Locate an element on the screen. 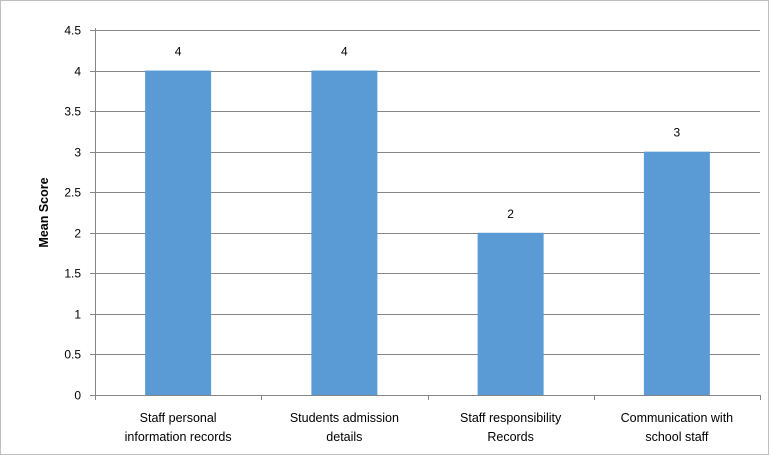 This screenshot has width=769, height=455. y-tick-label: 1.5 is located at coordinates (72, 274).